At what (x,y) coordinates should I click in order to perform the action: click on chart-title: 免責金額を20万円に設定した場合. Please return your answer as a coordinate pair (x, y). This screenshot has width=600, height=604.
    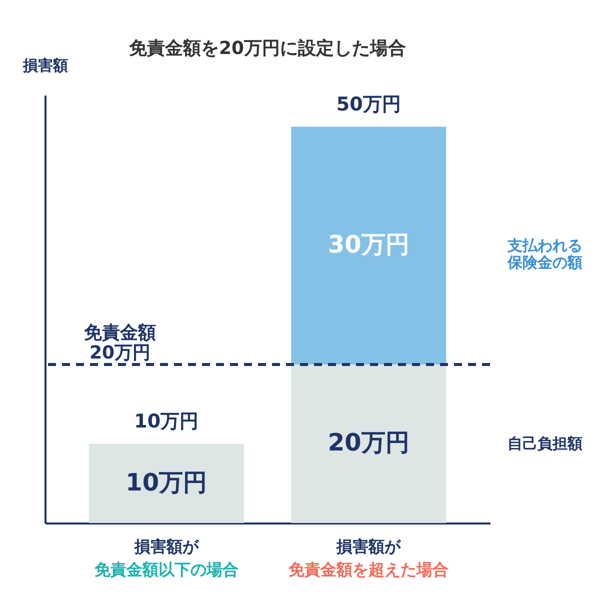
    Looking at the image, I should click on (267, 48).